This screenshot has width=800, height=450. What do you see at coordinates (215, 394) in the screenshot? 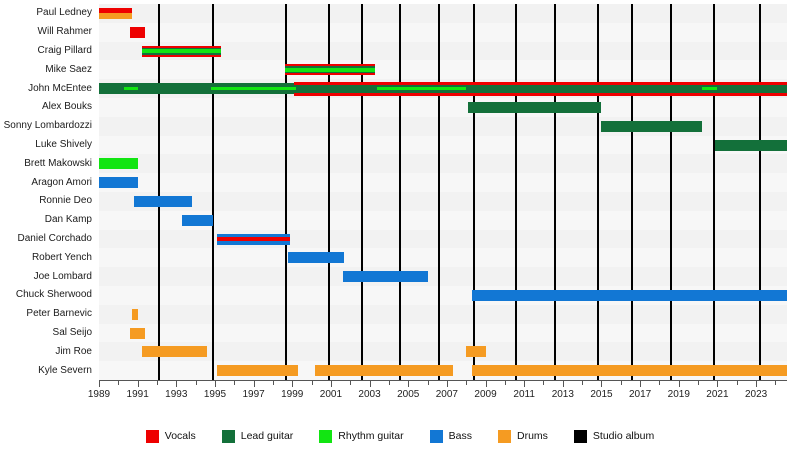
I see `x-tick-label: 1995` at bounding box center [215, 394].